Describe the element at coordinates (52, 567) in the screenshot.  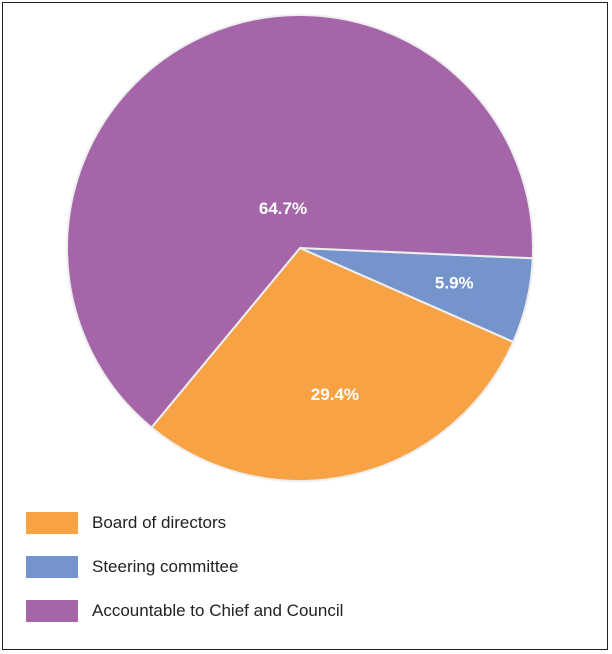
I see `legend-swatch-steering-committee` at that location.